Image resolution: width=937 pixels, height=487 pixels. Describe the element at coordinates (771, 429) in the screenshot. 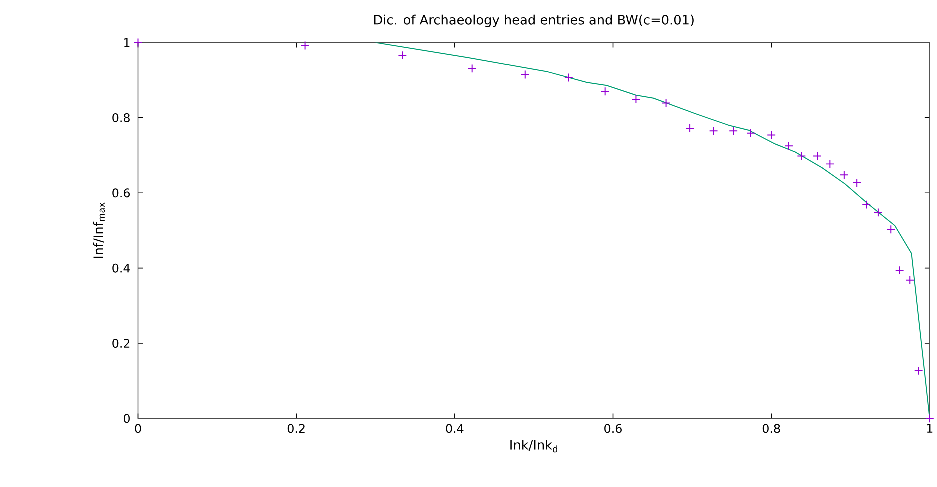

I see `x-tick-label: 0.8` at that location.